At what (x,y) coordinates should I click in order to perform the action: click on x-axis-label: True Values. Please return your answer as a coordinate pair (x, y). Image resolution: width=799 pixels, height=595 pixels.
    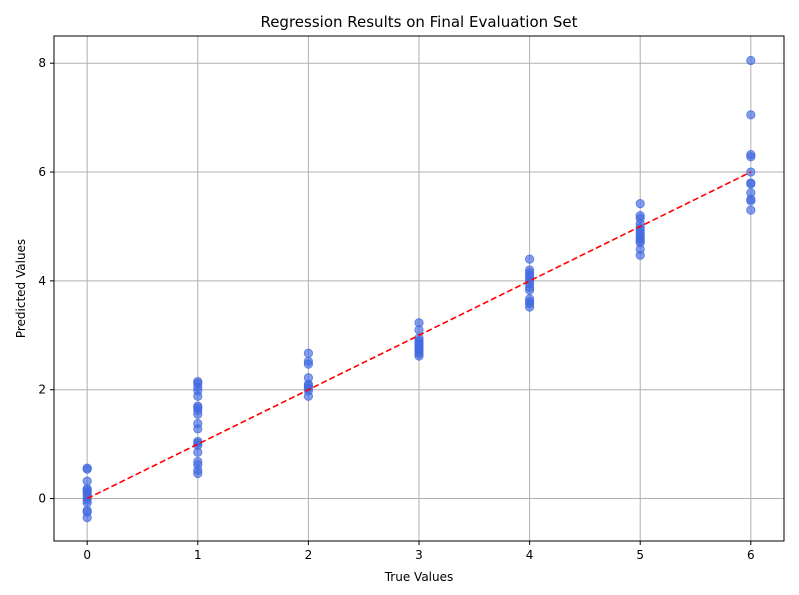
    Looking at the image, I should click on (419, 577).